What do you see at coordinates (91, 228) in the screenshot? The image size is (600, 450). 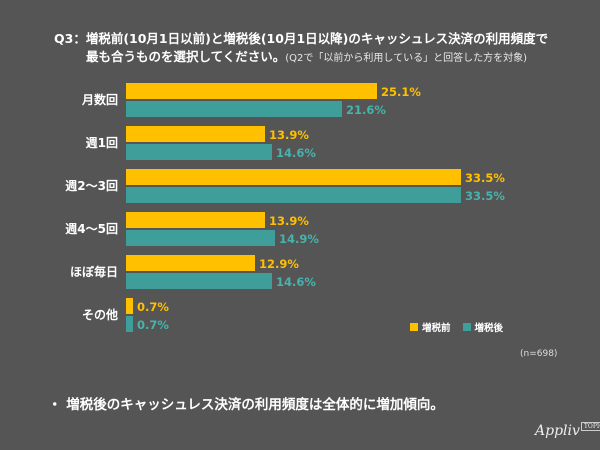 I see `category-label: 週4～5回` at bounding box center [91, 228].